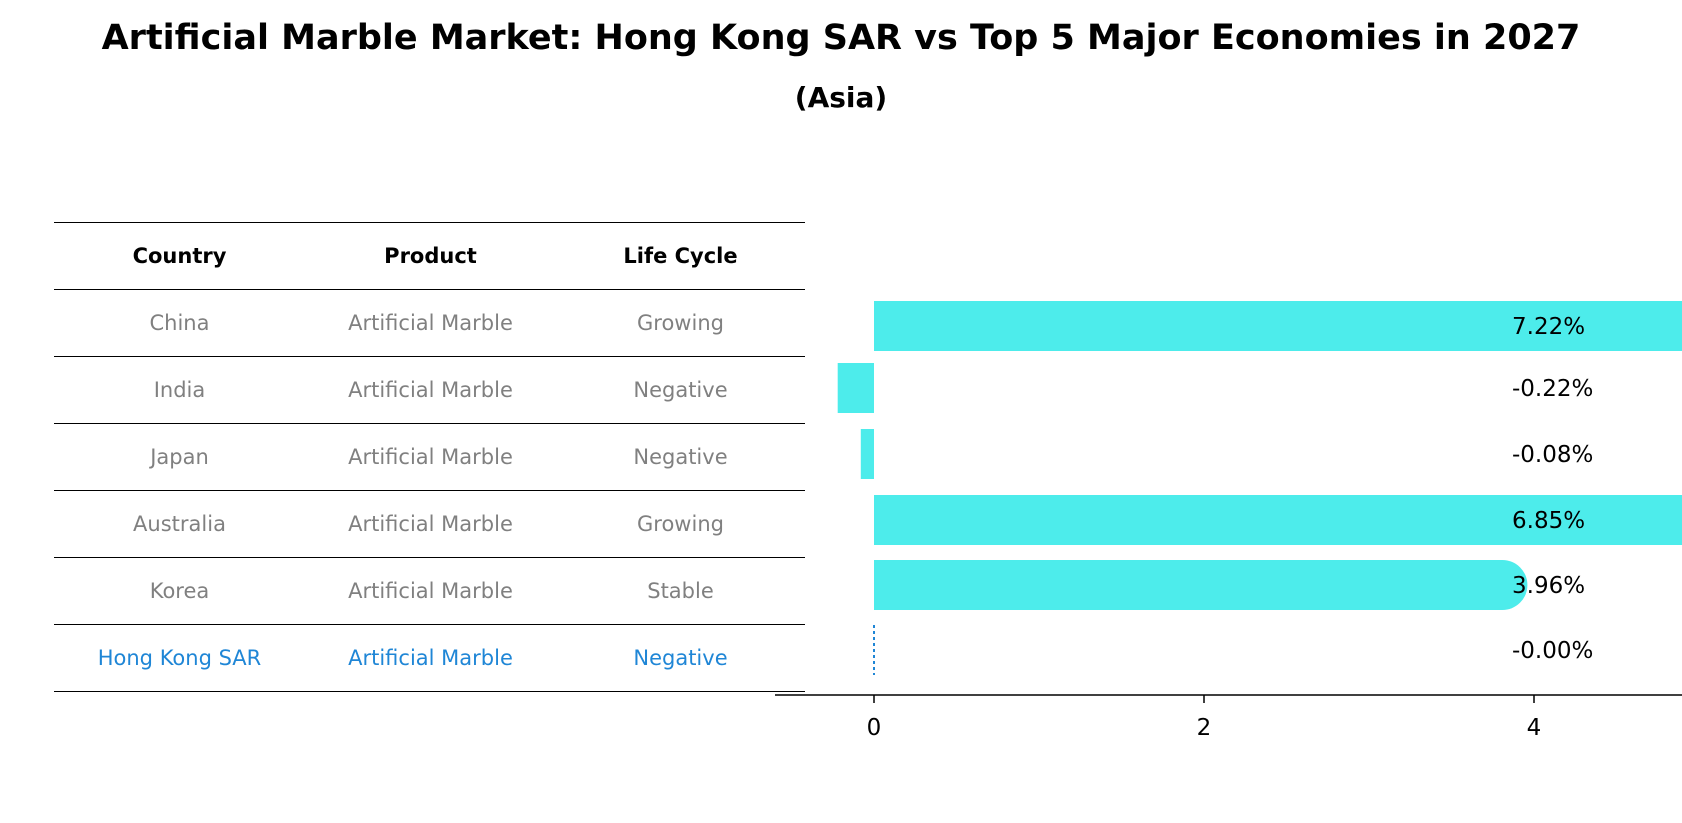  What do you see at coordinates (680, 591) in the screenshot?
I see `life-cycle-cell: Stable` at bounding box center [680, 591].